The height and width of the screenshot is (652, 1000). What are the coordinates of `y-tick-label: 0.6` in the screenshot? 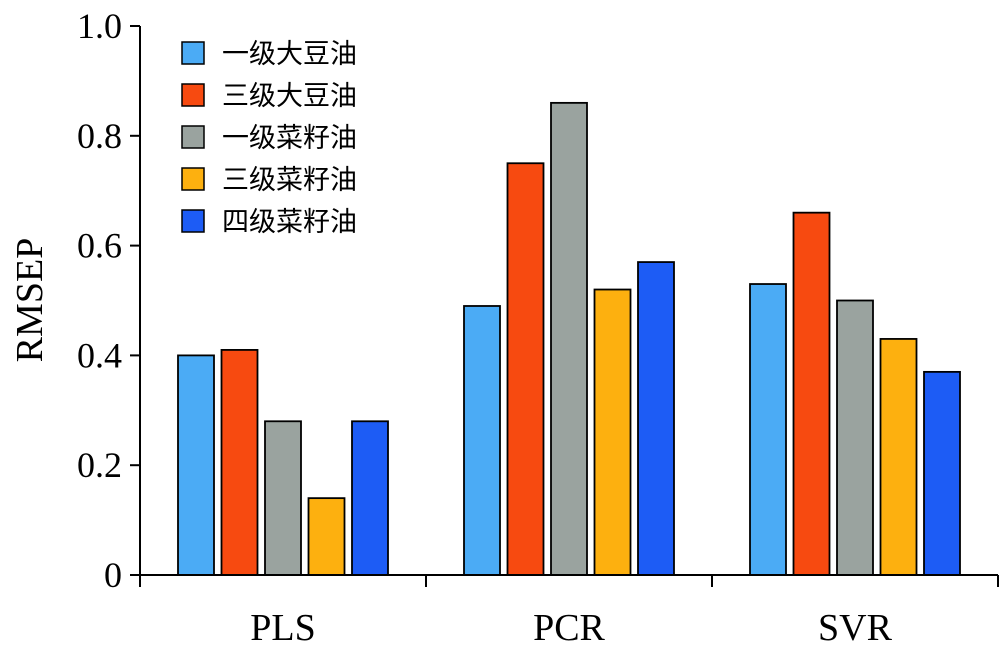 It's located at (99, 246).